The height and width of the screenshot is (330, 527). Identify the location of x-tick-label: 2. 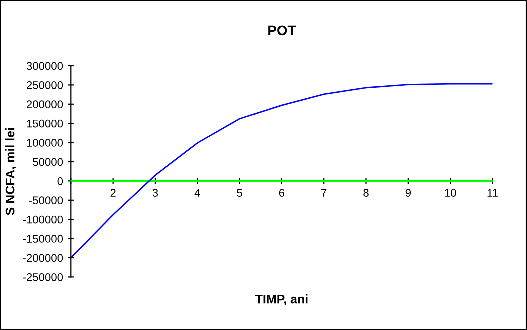
(113, 193).